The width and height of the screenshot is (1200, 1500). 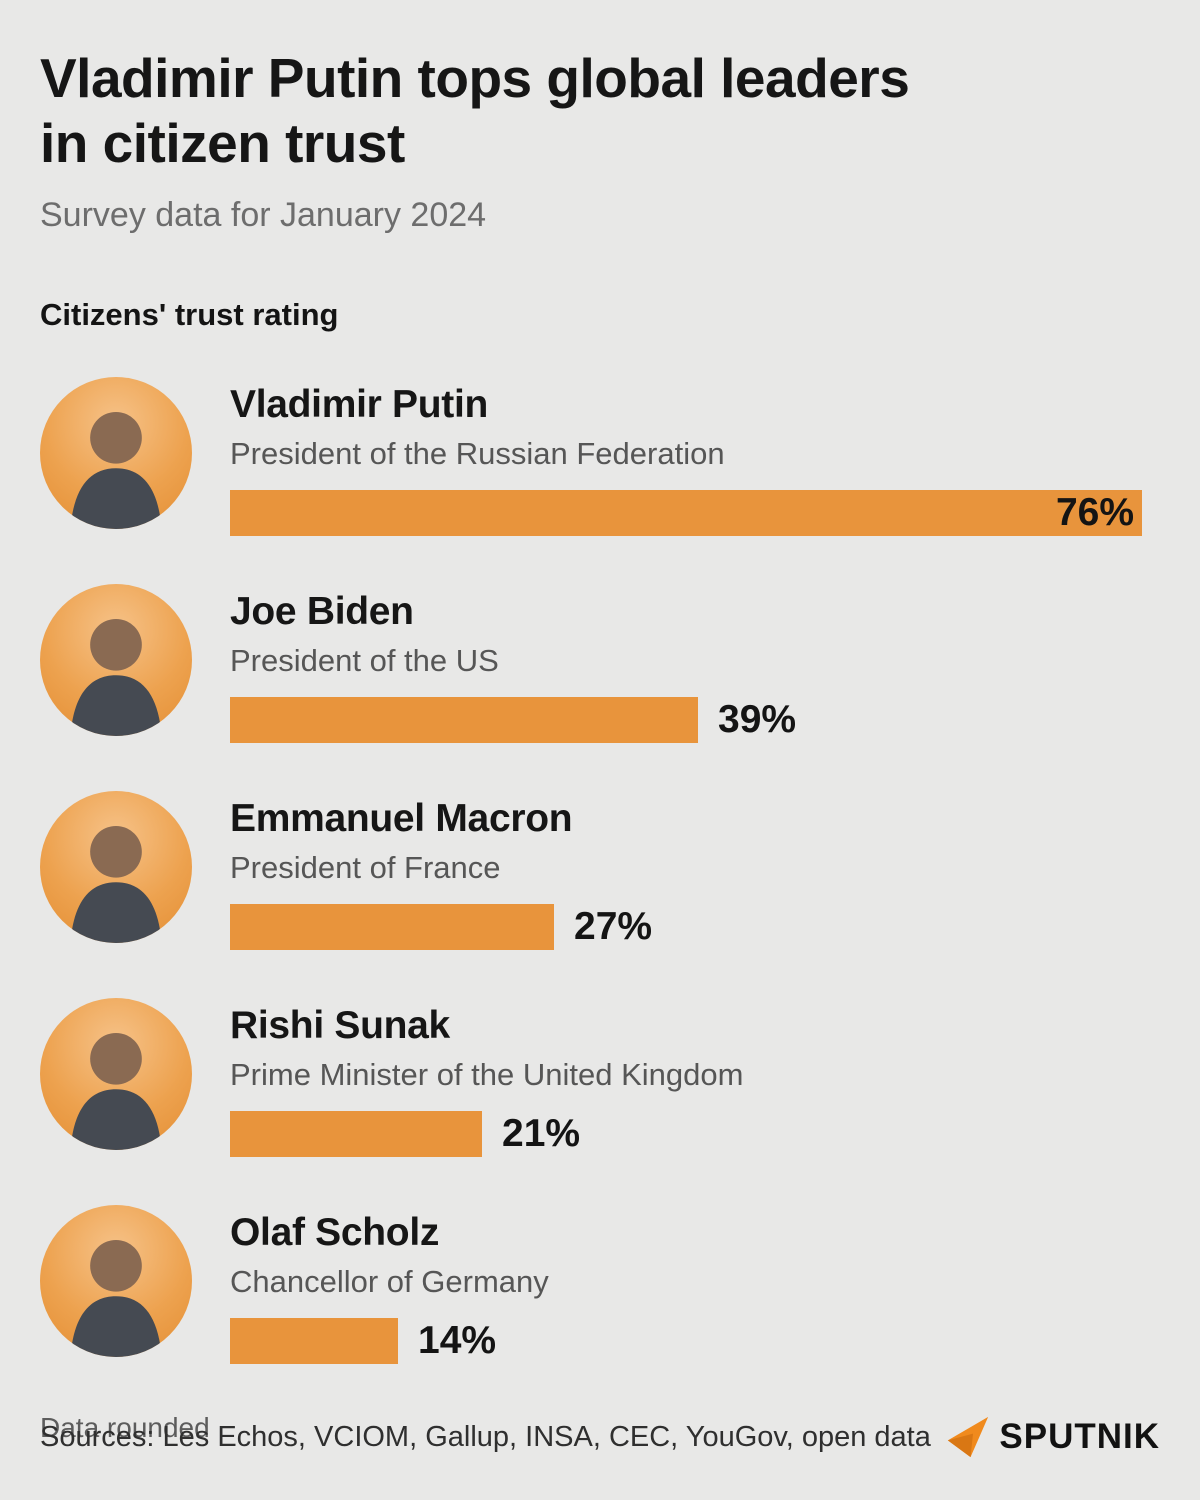 I want to click on avatar-rishi-sunak, so click(x=116, y=1073).